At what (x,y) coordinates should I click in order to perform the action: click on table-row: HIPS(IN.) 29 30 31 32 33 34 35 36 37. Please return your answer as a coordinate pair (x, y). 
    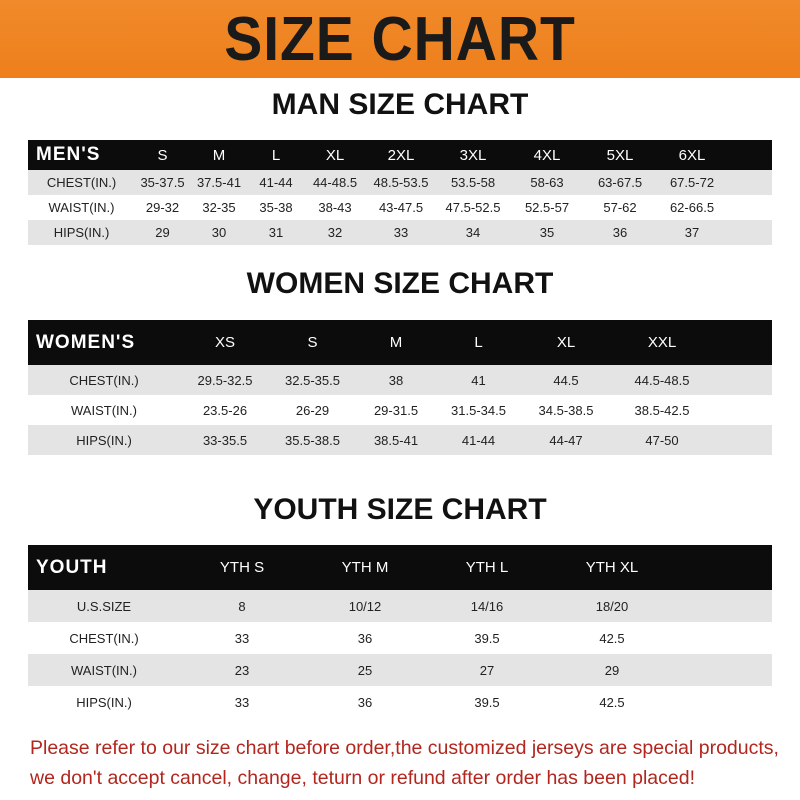
    Looking at the image, I should click on (400, 232).